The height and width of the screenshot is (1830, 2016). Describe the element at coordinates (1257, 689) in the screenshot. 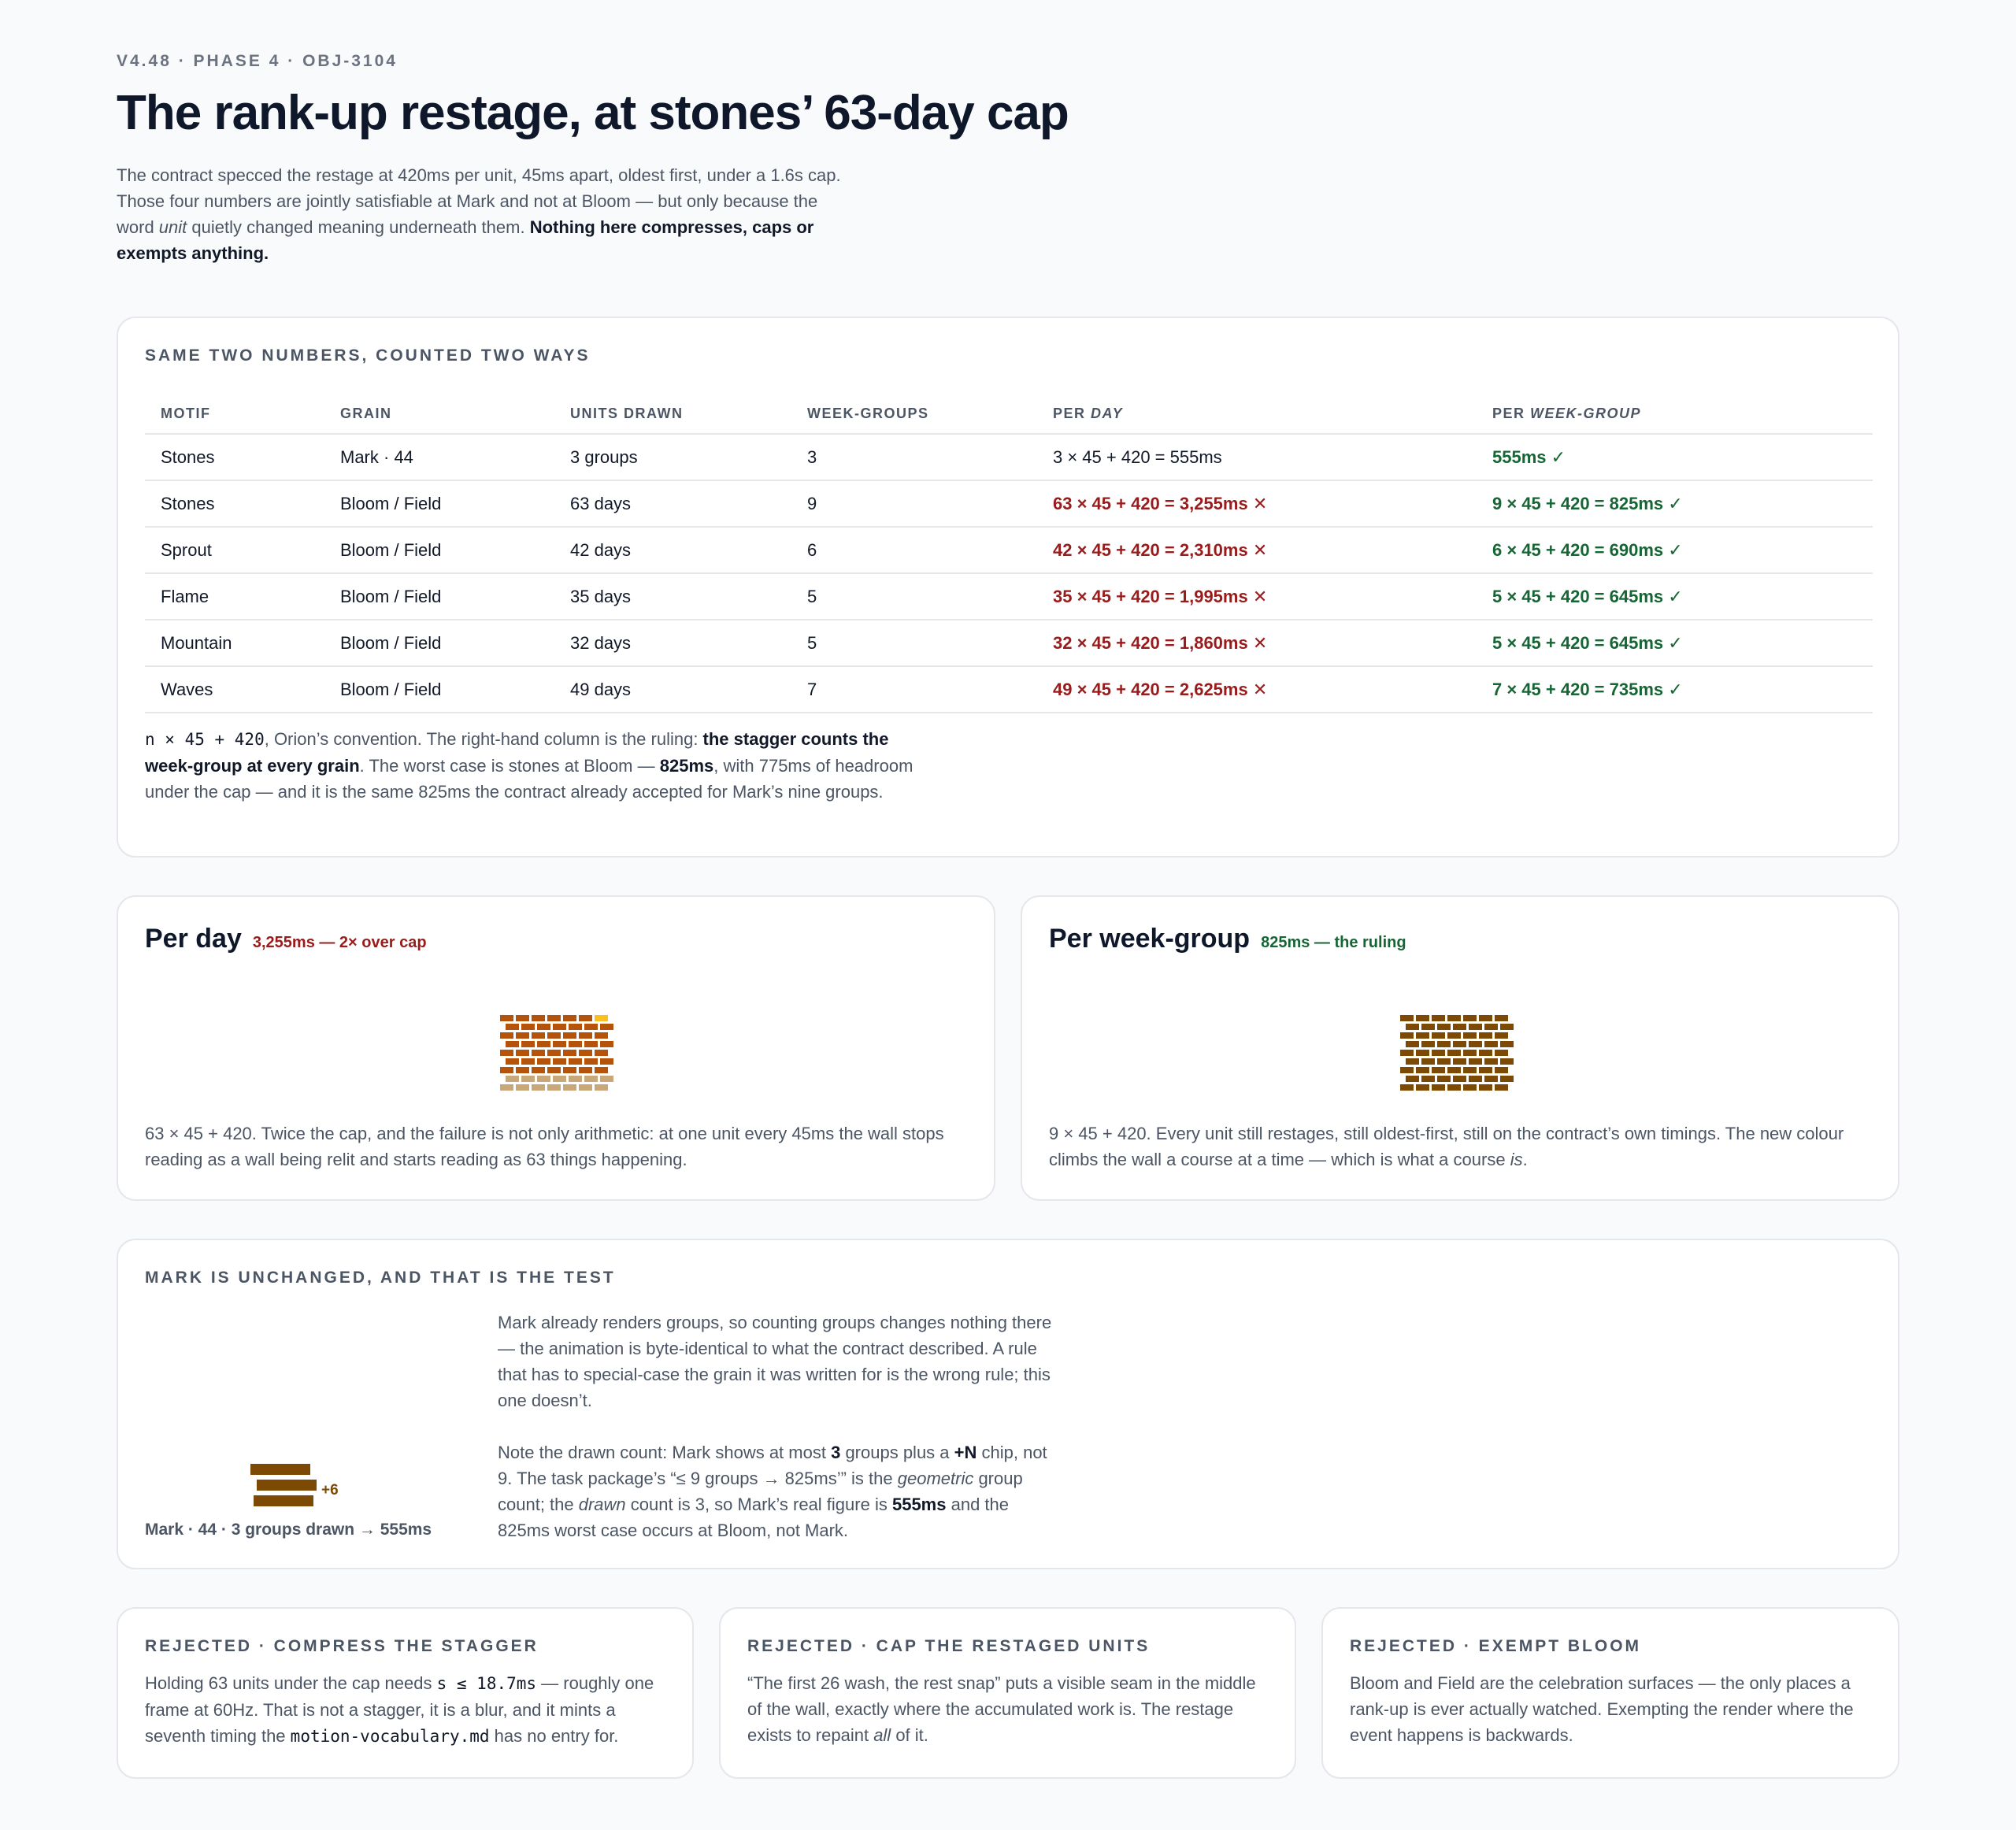

I see `cell-per-day: 49 × 45 + 420 = 2,625ms ✕` at that location.